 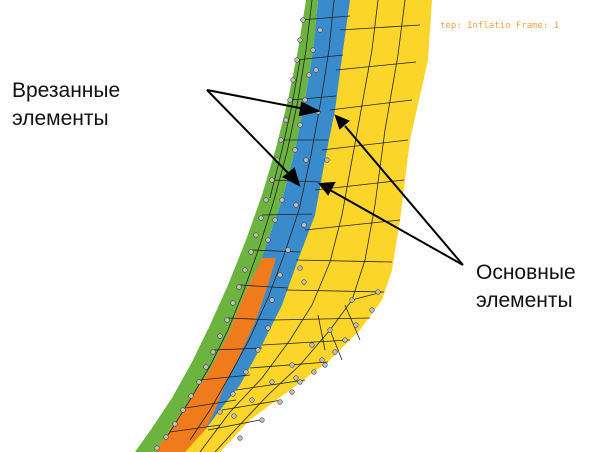 What do you see at coordinates (66, 90) in the screenshot?
I see `embedded-label-line1: Врезанные` at bounding box center [66, 90].